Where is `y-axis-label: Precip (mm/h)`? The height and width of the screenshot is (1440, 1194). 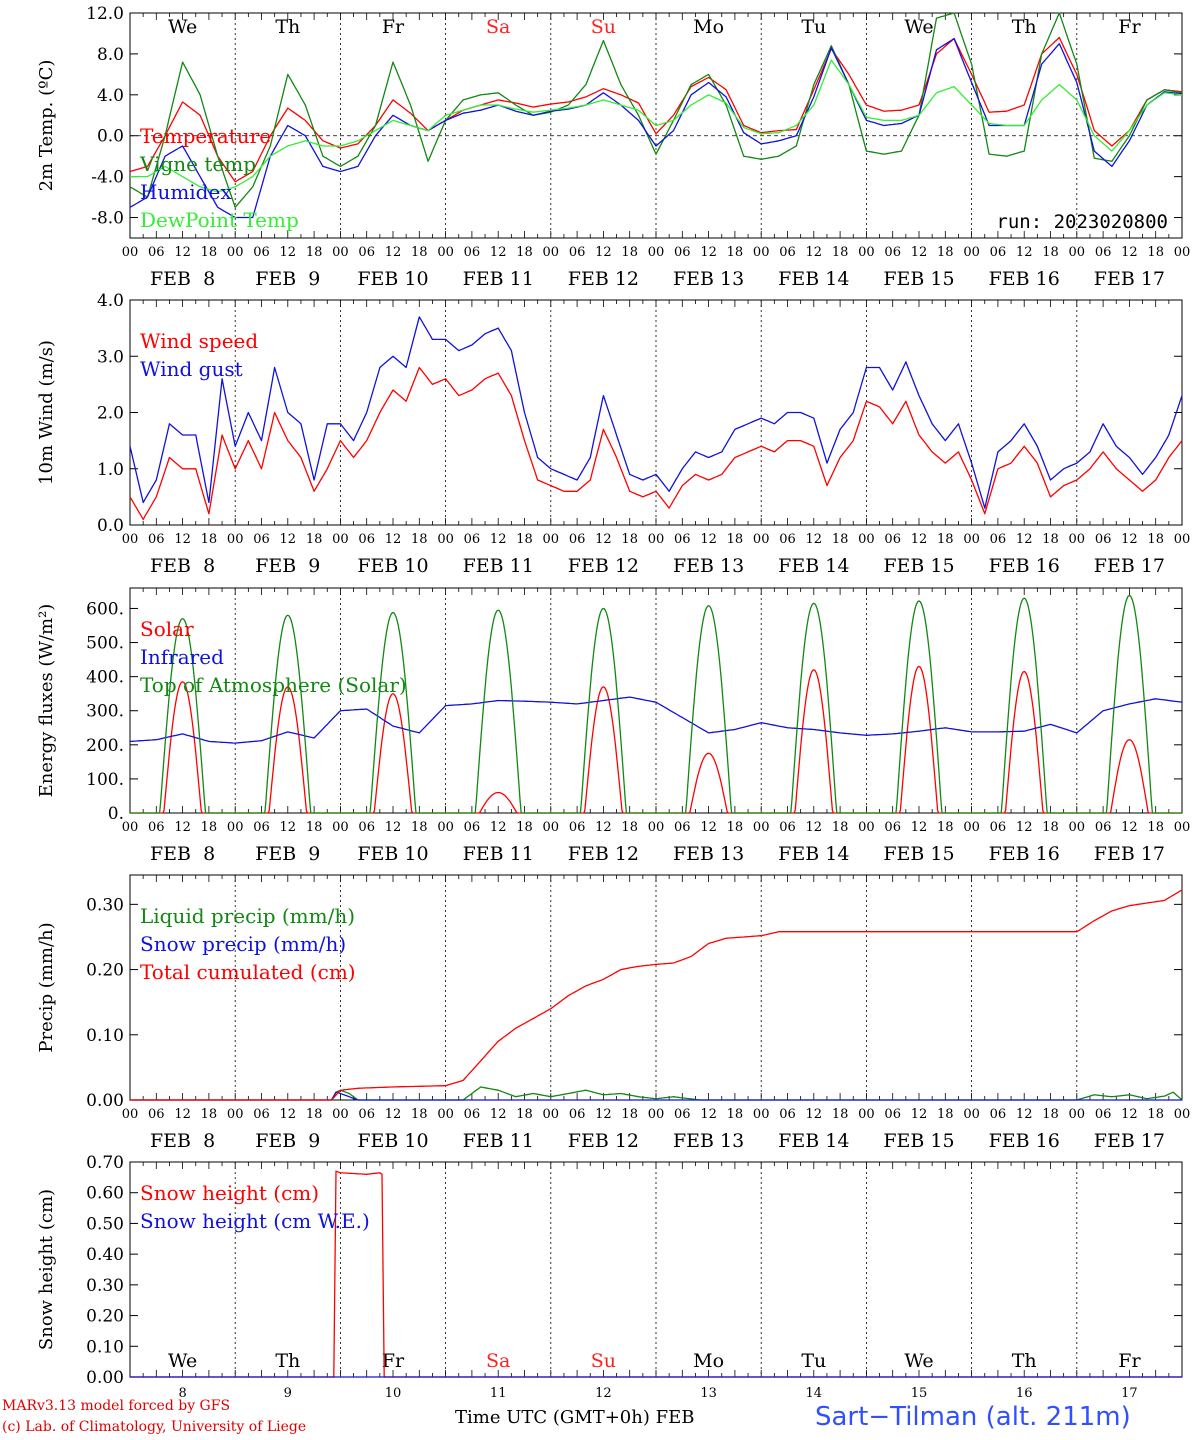
y-axis-label: Precip (mm/h) is located at coordinates (46, 987).